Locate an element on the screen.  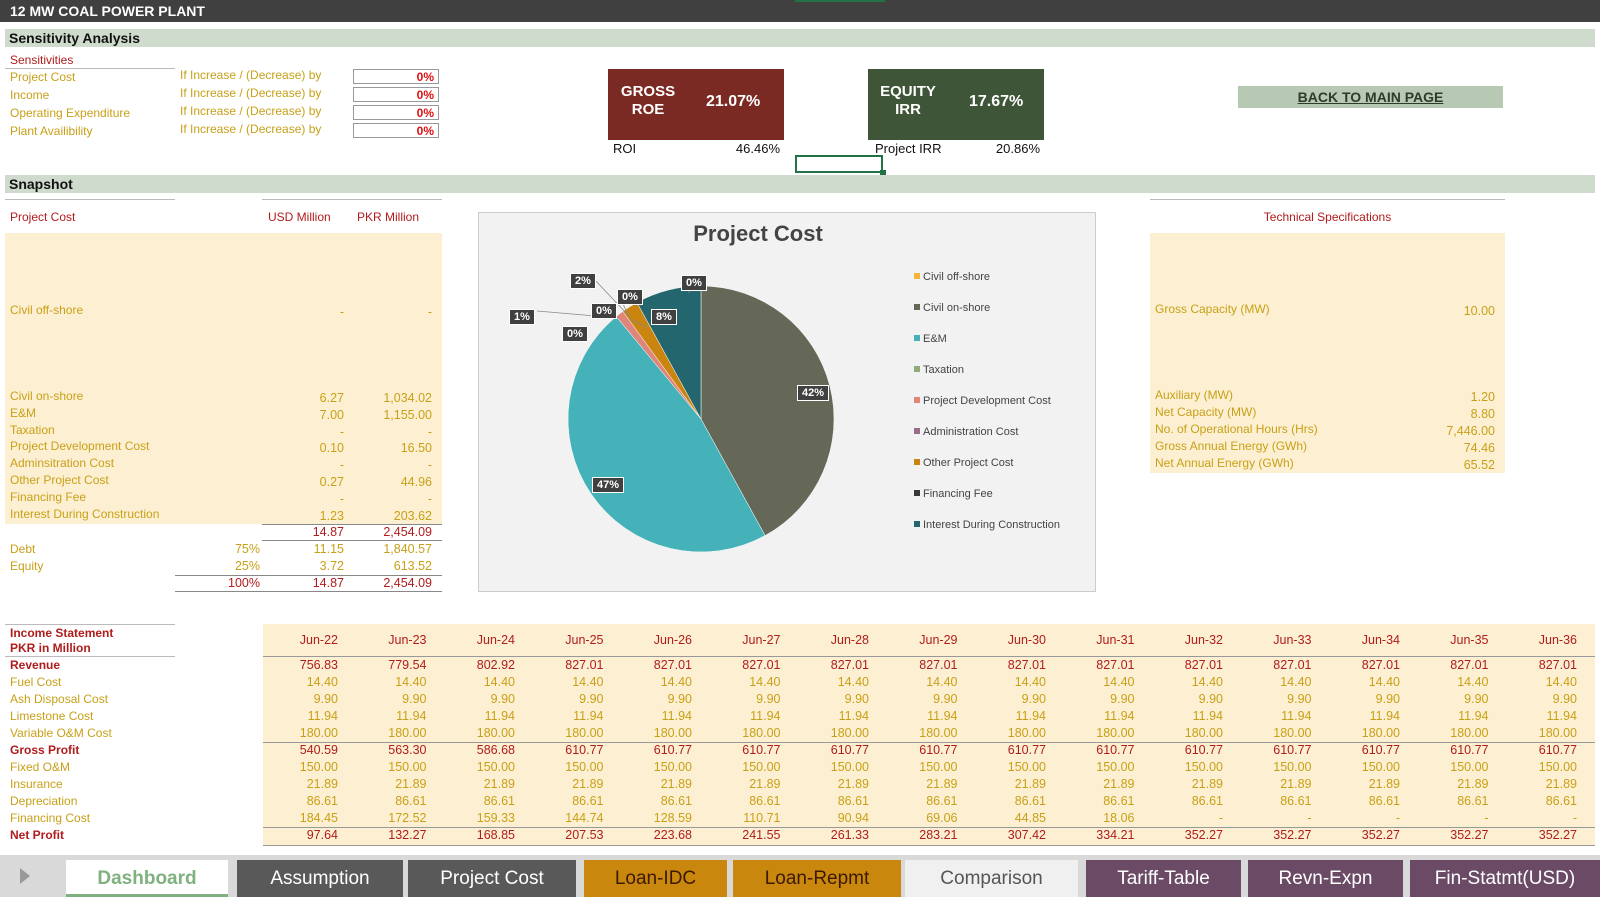
legend-item: Civil on-shore is located at coordinates (952, 308).